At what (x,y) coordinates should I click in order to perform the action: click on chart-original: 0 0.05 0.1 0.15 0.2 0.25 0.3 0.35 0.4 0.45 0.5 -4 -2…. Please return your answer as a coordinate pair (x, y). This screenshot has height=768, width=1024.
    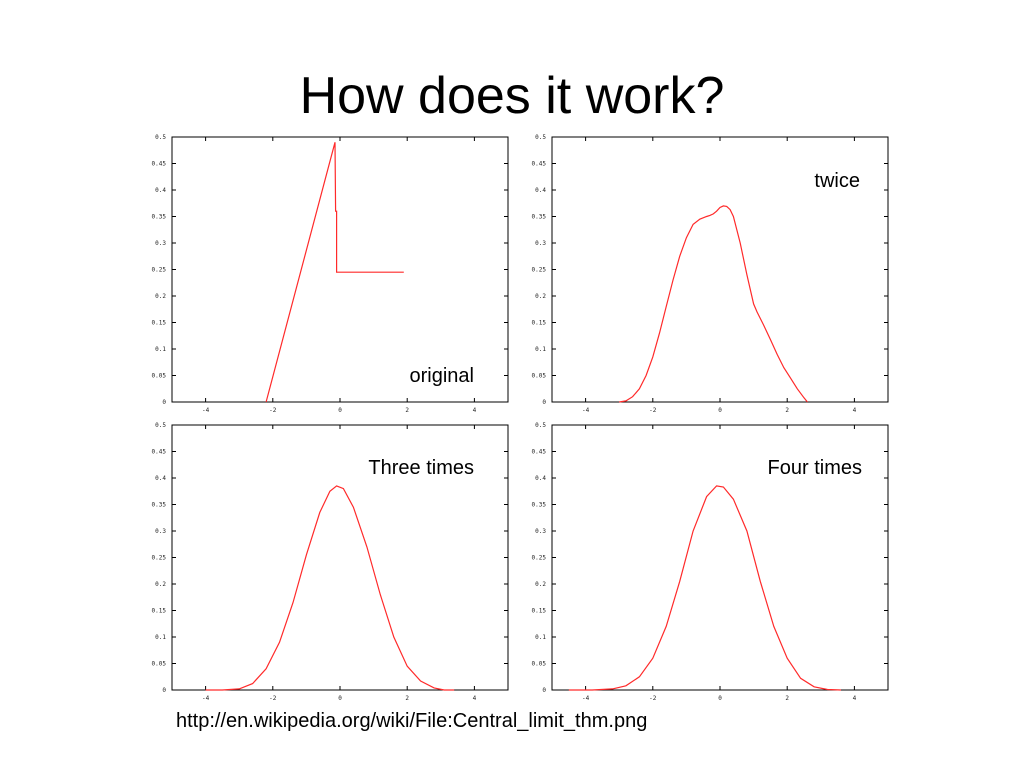
    Looking at the image, I should click on (330, 274).